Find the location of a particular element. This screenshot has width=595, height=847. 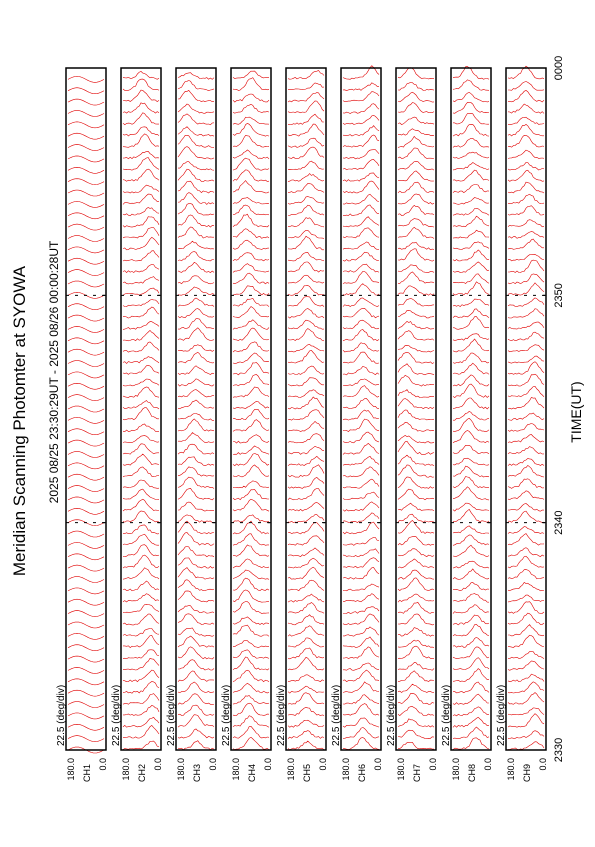

channel-label: CH4 is located at coordinates (252, 773).